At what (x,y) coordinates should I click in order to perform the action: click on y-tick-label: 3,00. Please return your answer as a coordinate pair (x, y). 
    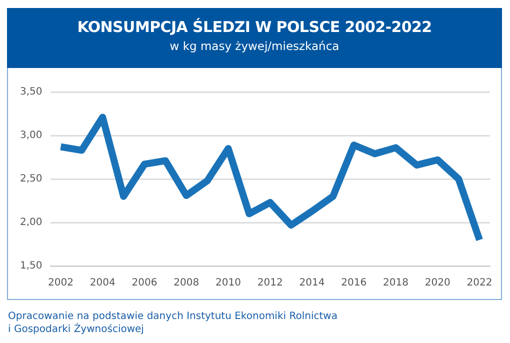
    Looking at the image, I should click on (31, 136).